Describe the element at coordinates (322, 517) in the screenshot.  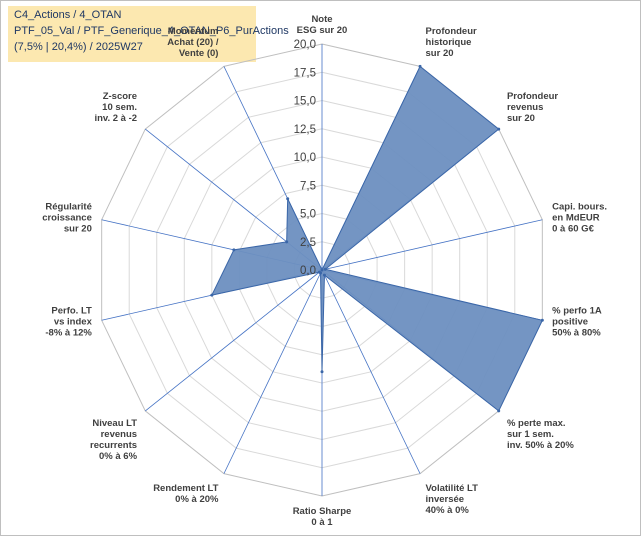
I see `axis-label-7: Ratio Sharpe 0 à 1` at that location.